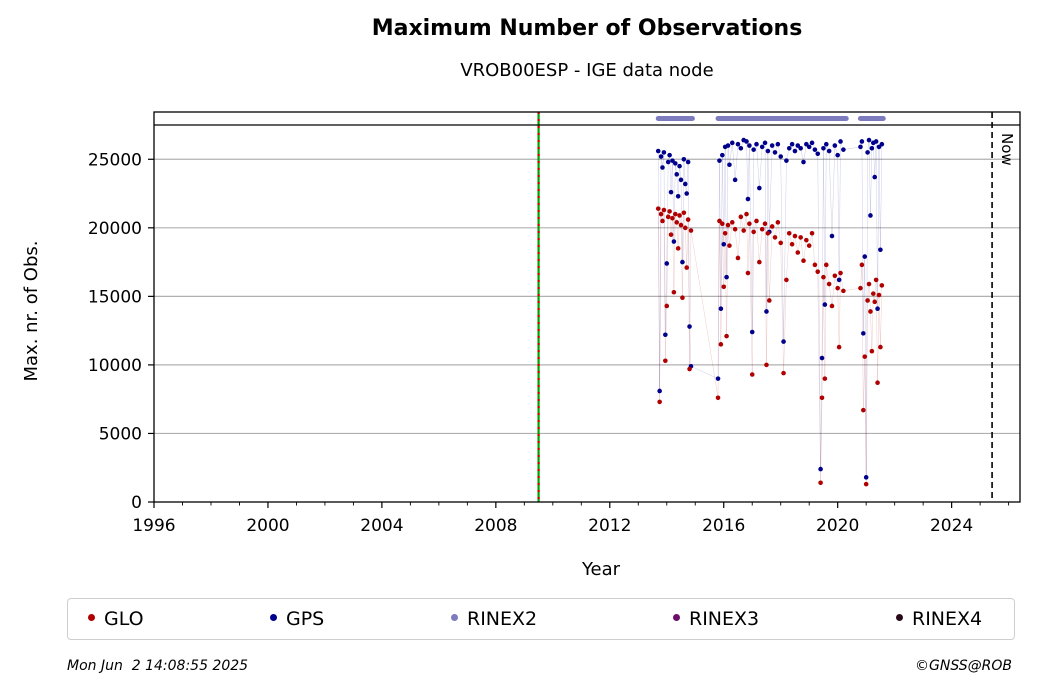 The height and width of the screenshot is (699, 1040). I want to click on chart-legend: GLO GPS RINEX2 RINEX3 RINEX4, so click(541, 619).